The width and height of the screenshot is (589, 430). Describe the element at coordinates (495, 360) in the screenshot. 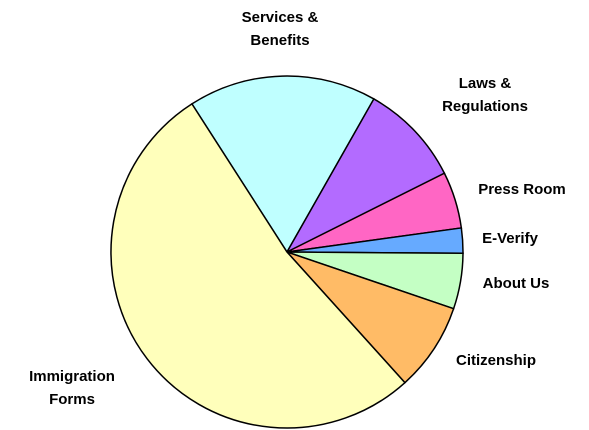

I see `slice-label: Citizenship` at that location.